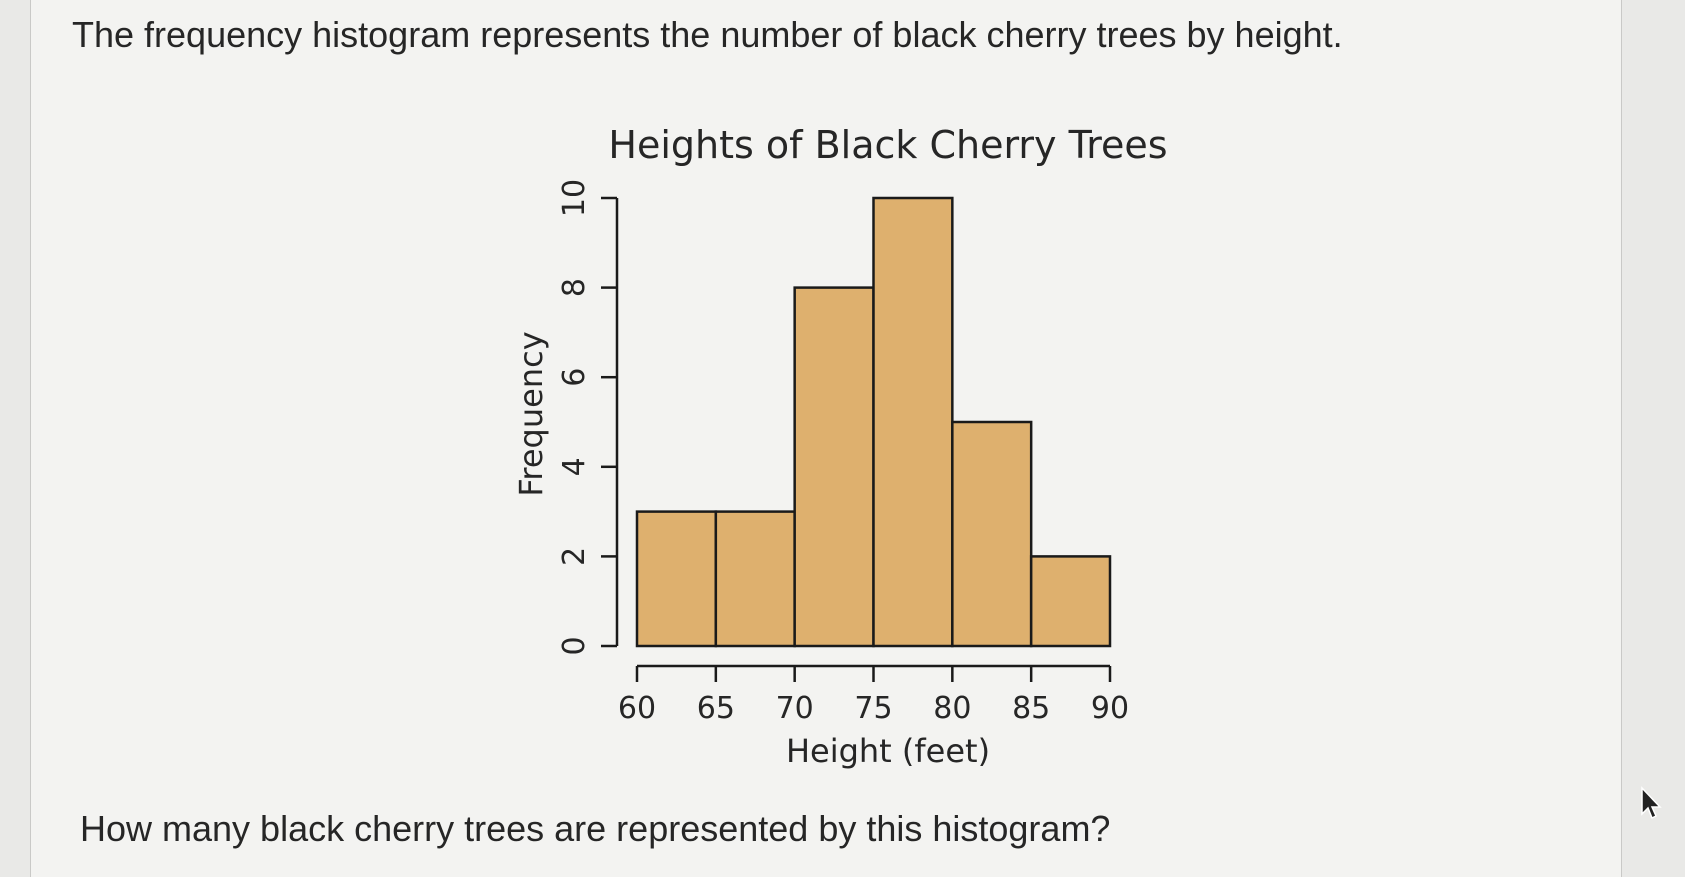 This screenshot has height=877, width=1685. Describe the element at coordinates (1031, 708) in the screenshot. I see `x-tick-label: 85` at that location.